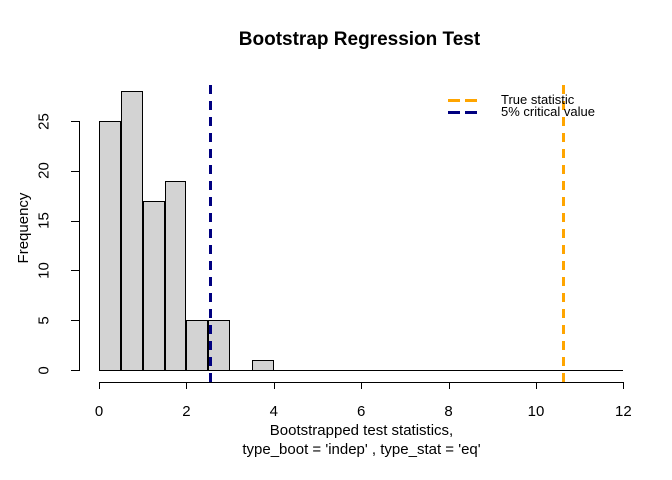 This screenshot has width=672, height=480. I want to click on x-tick-label: 0, so click(99, 411).